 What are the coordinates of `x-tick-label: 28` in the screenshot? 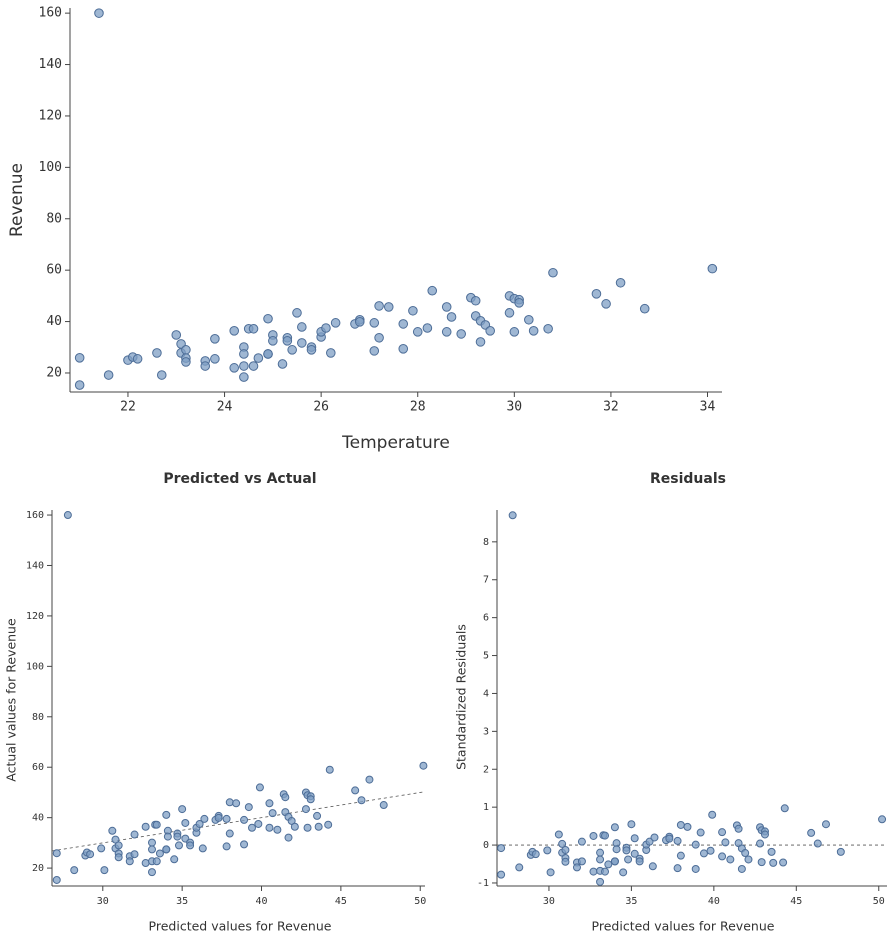 It's located at (418, 407).